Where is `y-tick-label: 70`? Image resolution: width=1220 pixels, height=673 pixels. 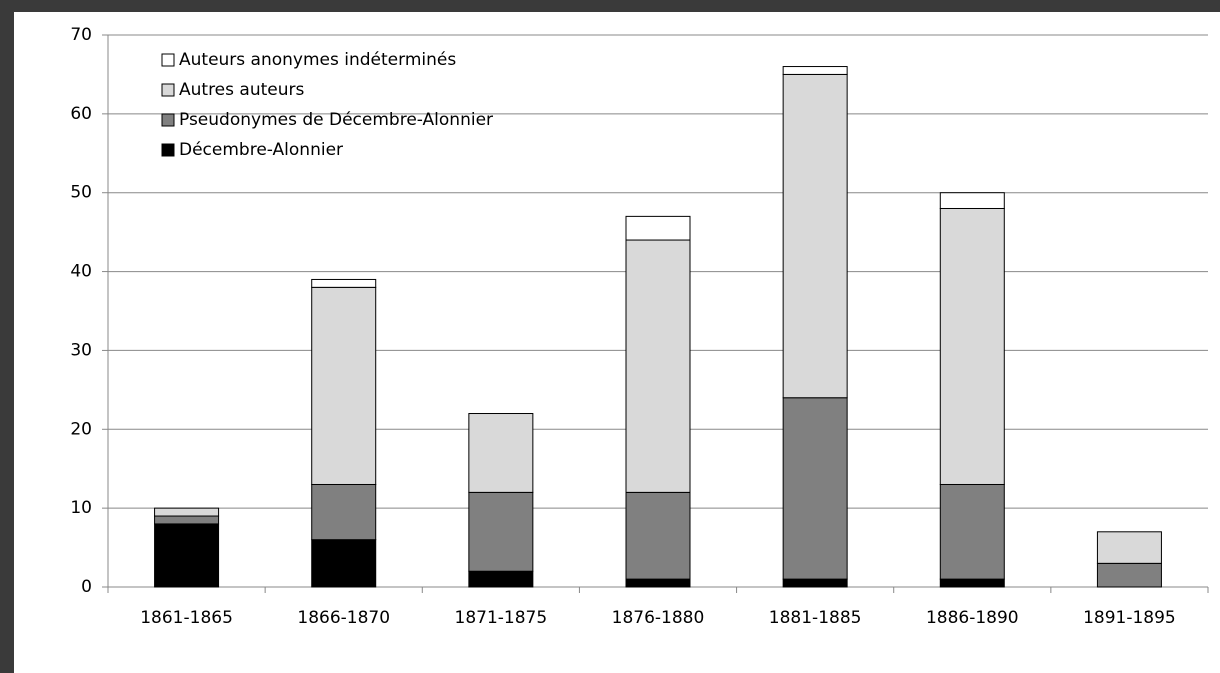
y-tick-label: 70 is located at coordinates (81, 35).